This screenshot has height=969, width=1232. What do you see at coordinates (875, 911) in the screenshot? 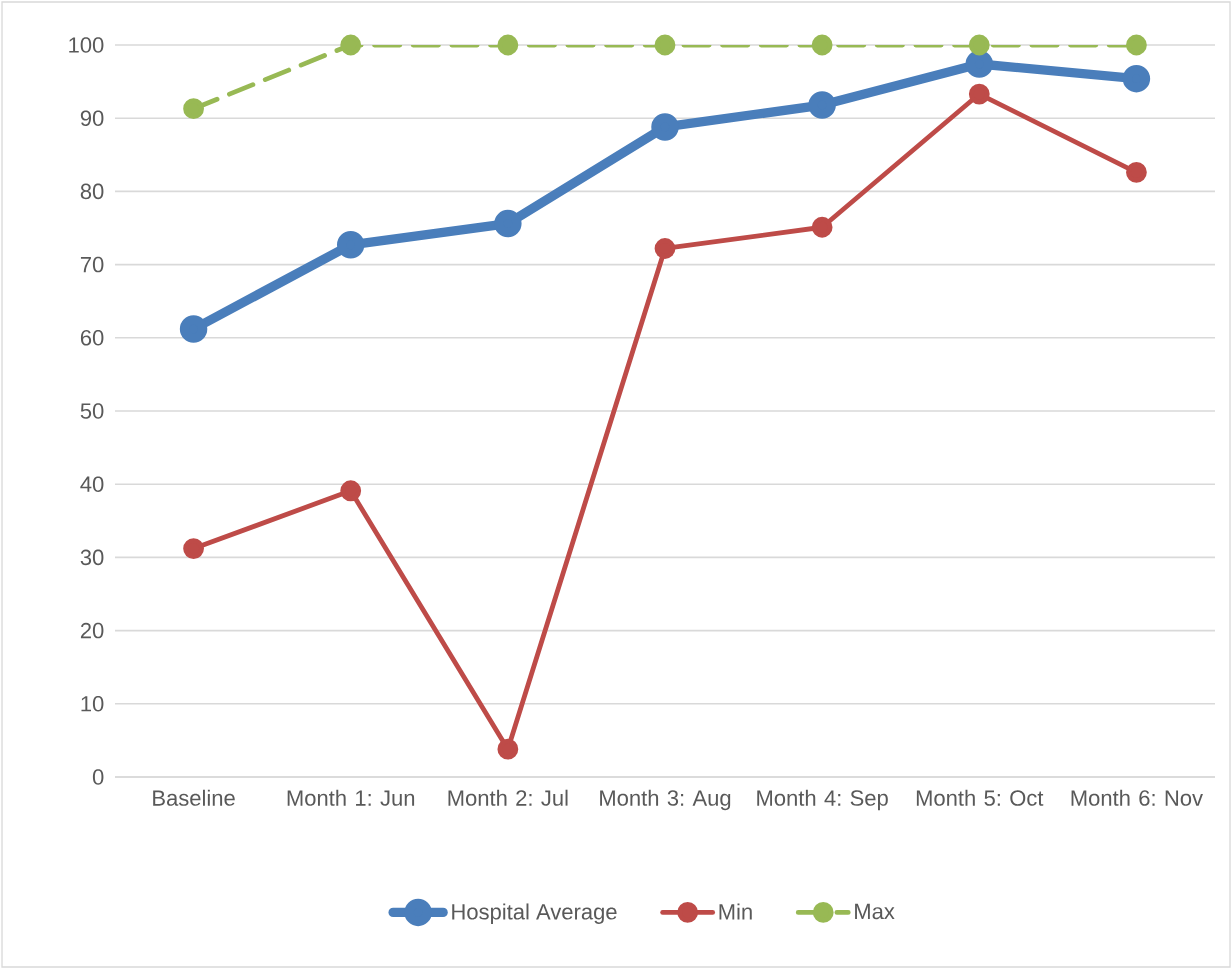
I see `legend-label: Max` at bounding box center [875, 911].